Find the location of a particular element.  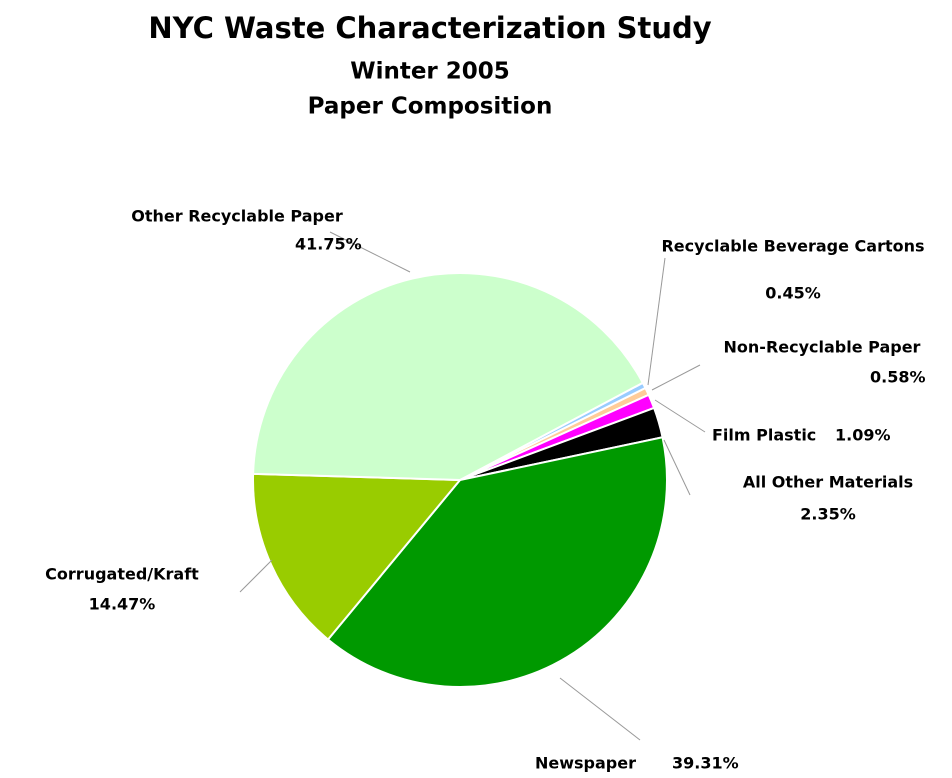

slice-value-label: 0.45% is located at coordinates (793, 293).